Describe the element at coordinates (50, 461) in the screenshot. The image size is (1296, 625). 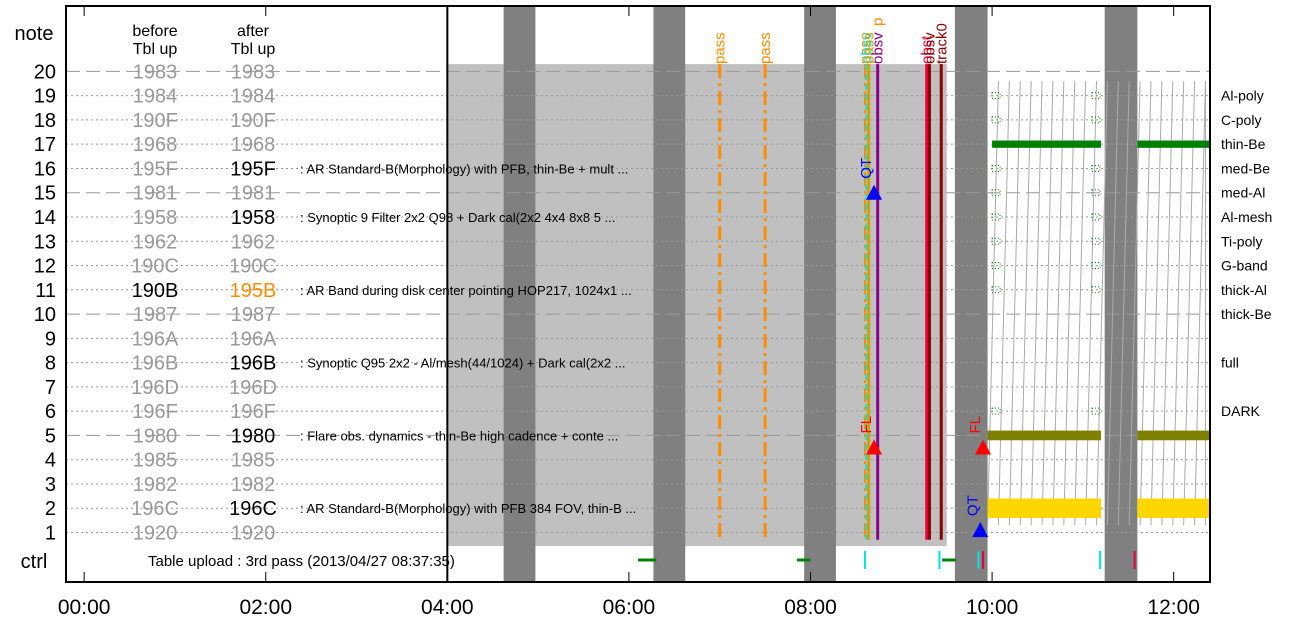
I see `row-number: 4` at that location.